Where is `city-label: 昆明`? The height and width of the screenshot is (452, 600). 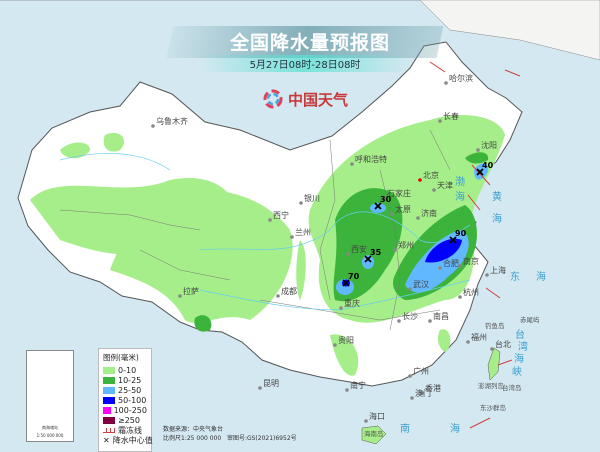 city-label: 昆明 is located at coordinates (271, 383).